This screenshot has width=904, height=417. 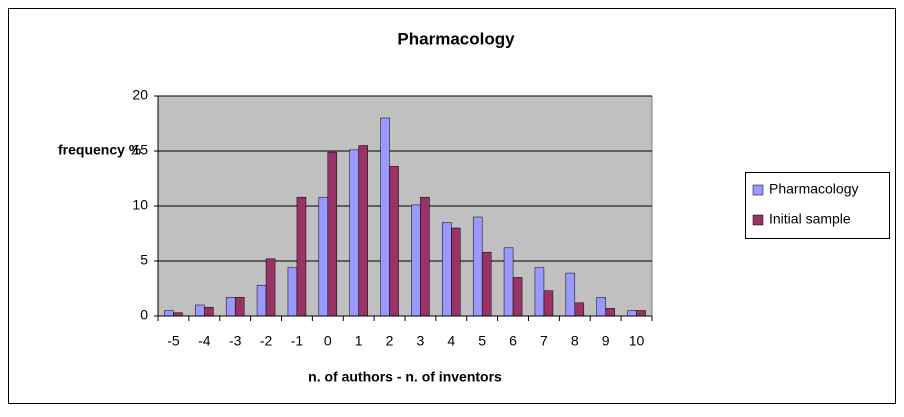 I want to click on chart-title: Pharmacology, so click(x=456, y=38).